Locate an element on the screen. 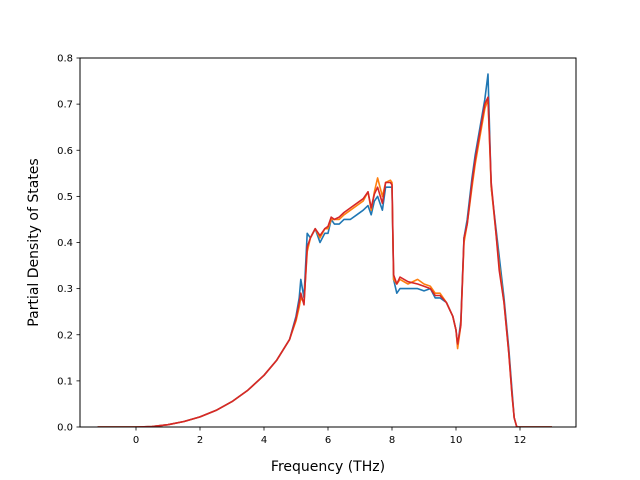  y-tick-label: 0.6 is located at coordinates (65, 151).